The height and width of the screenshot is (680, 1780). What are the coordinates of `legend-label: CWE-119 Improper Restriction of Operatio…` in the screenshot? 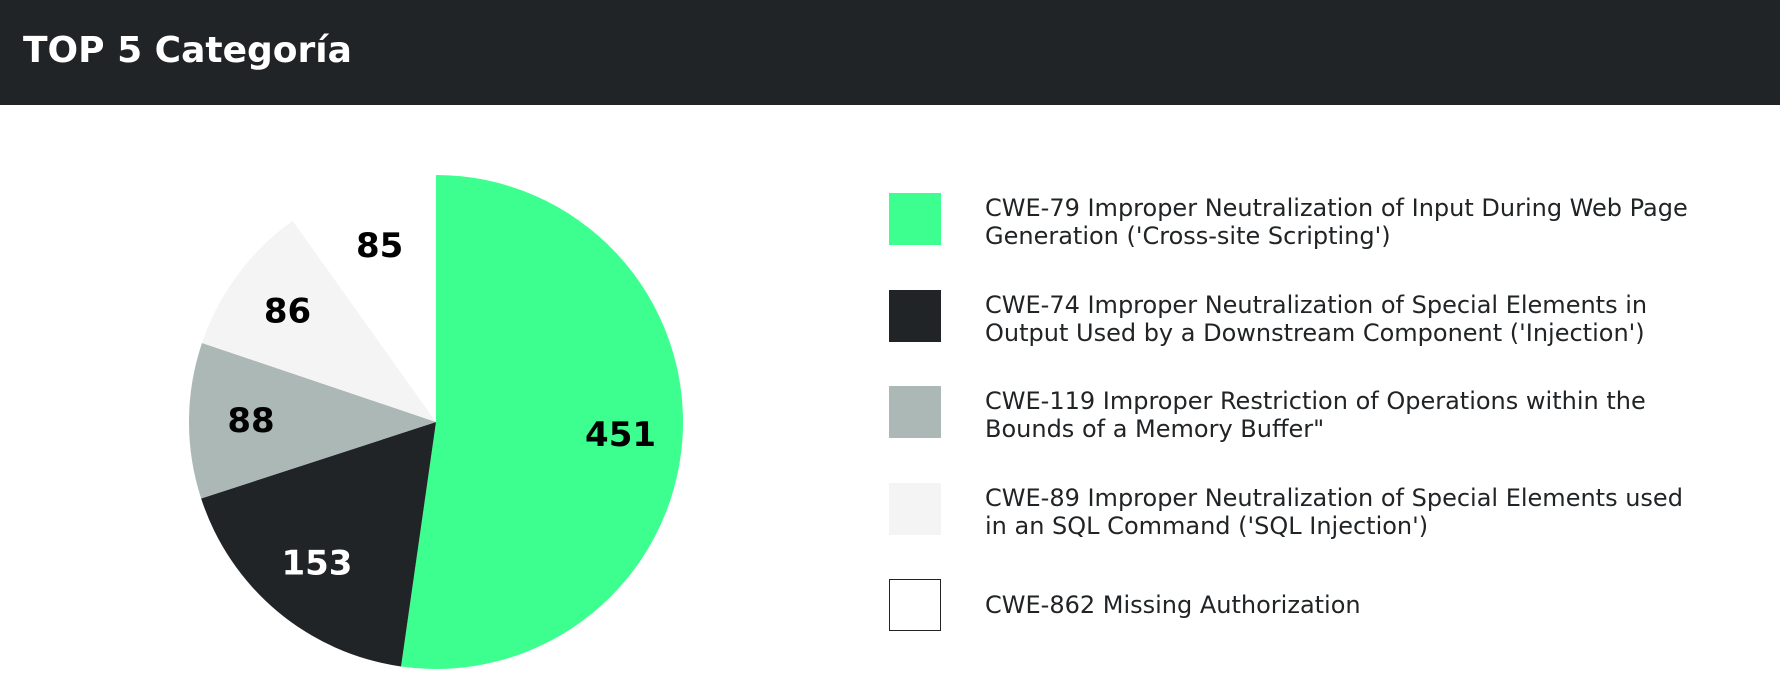 It's located at (1315, 415).